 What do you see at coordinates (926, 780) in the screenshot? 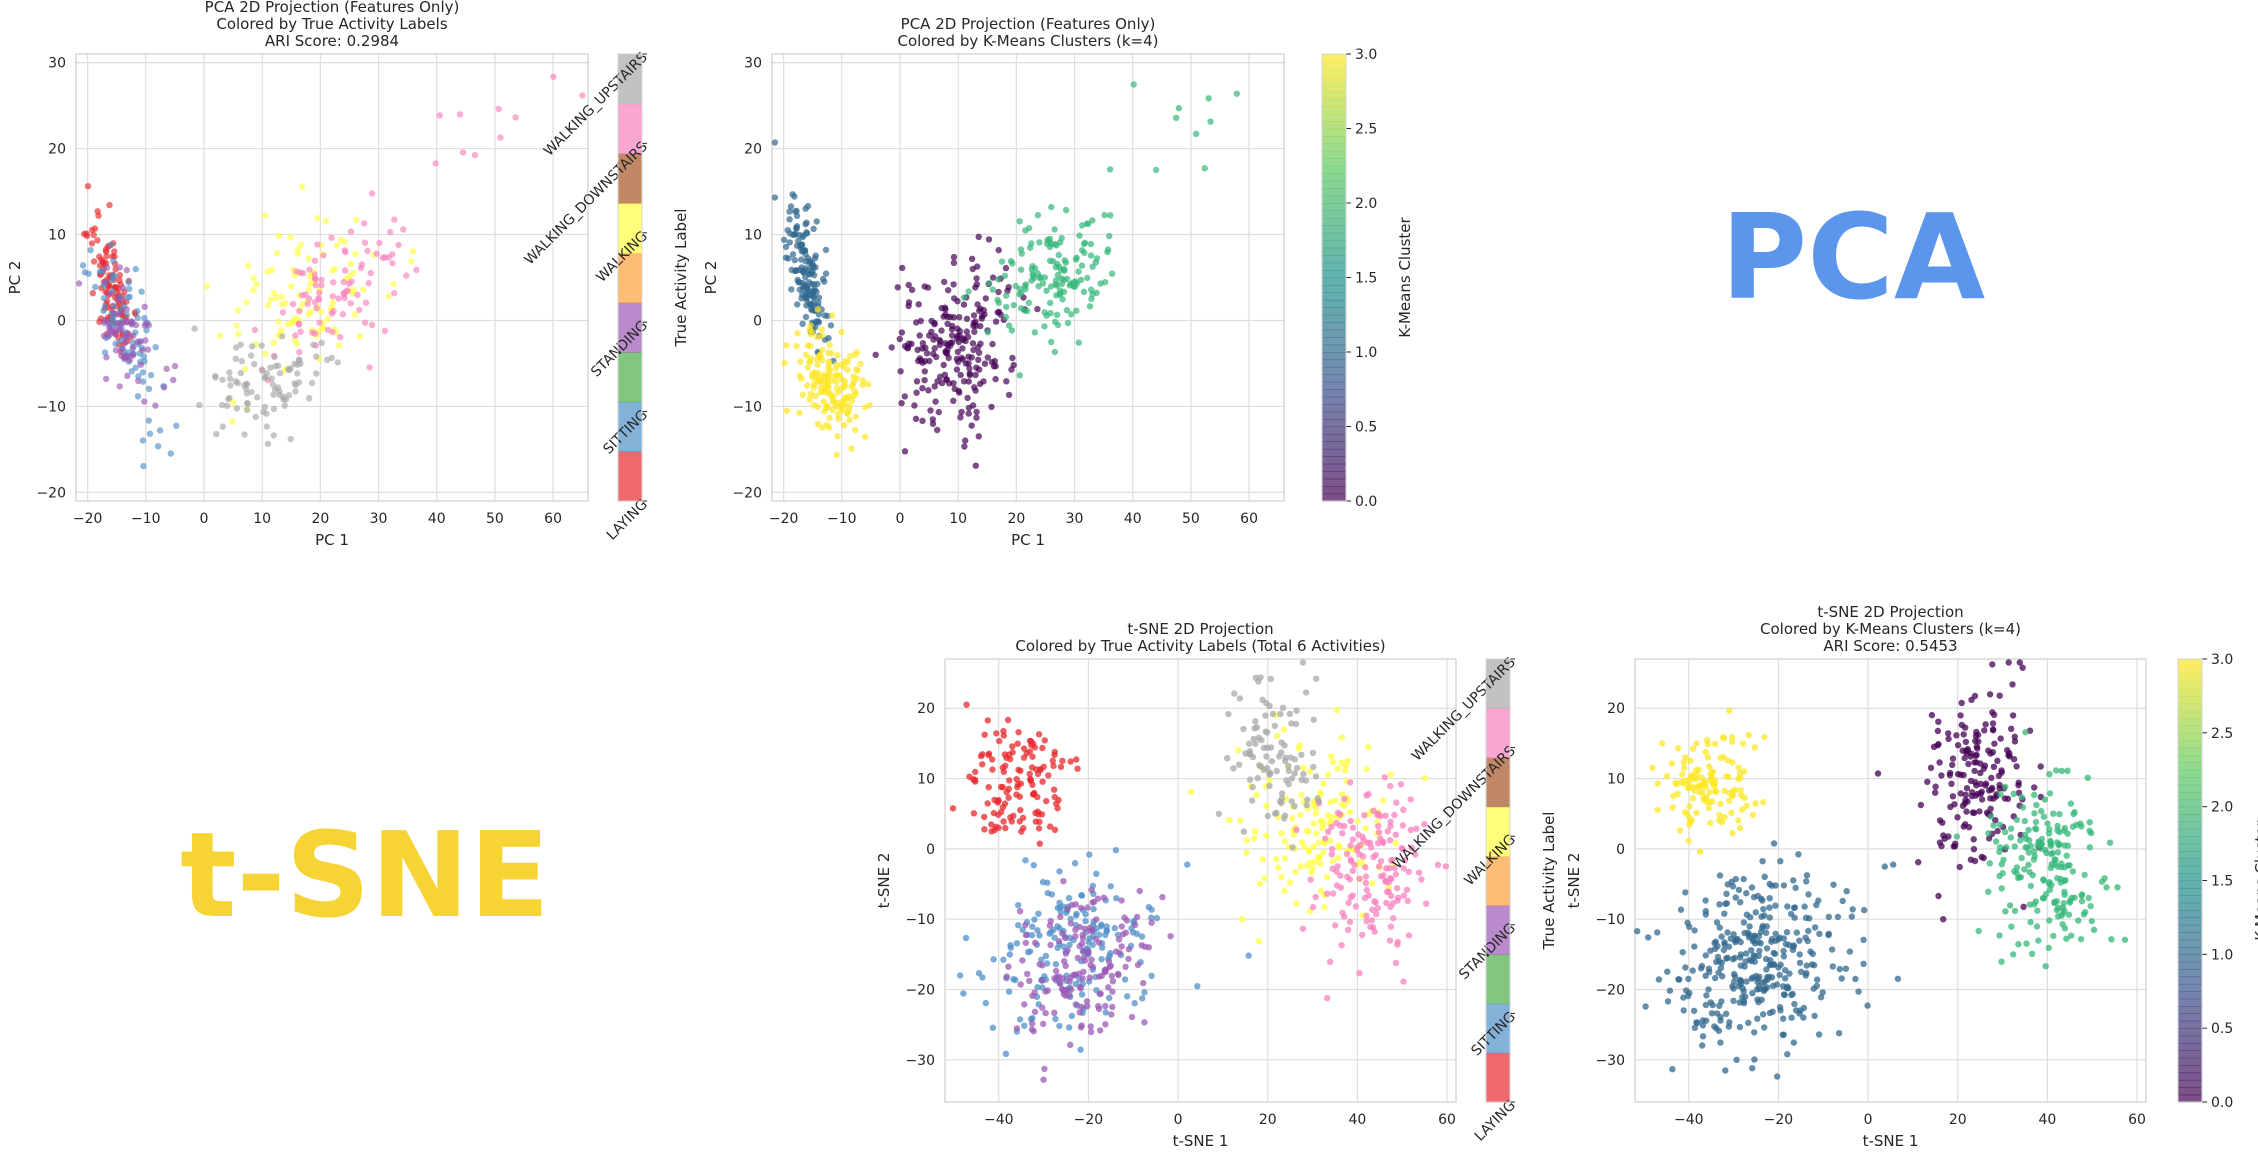
I see `y-tick-label: 10` at bounding box center [926, 780].